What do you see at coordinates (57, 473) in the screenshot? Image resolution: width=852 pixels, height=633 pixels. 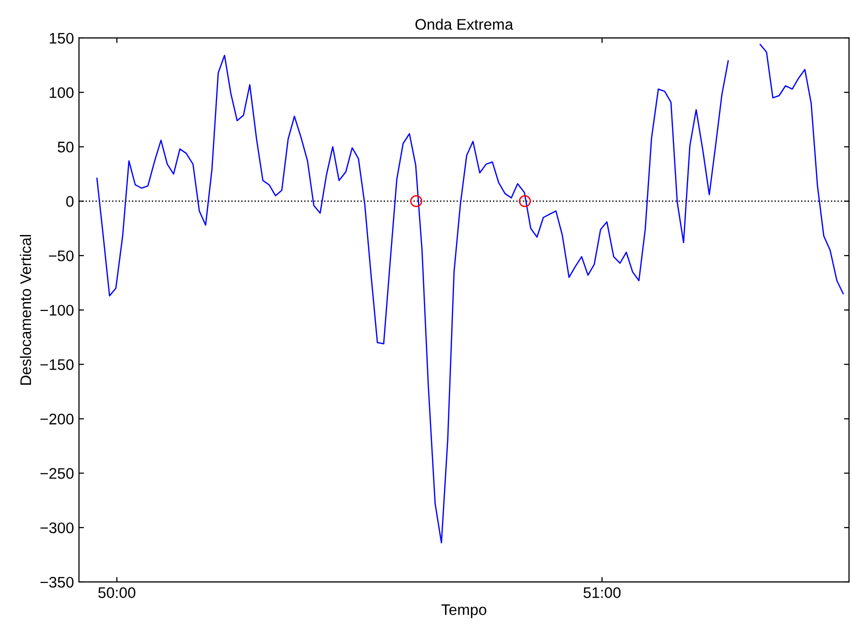 I see `y-tick-label: −250` at bounding box center [57, 473].